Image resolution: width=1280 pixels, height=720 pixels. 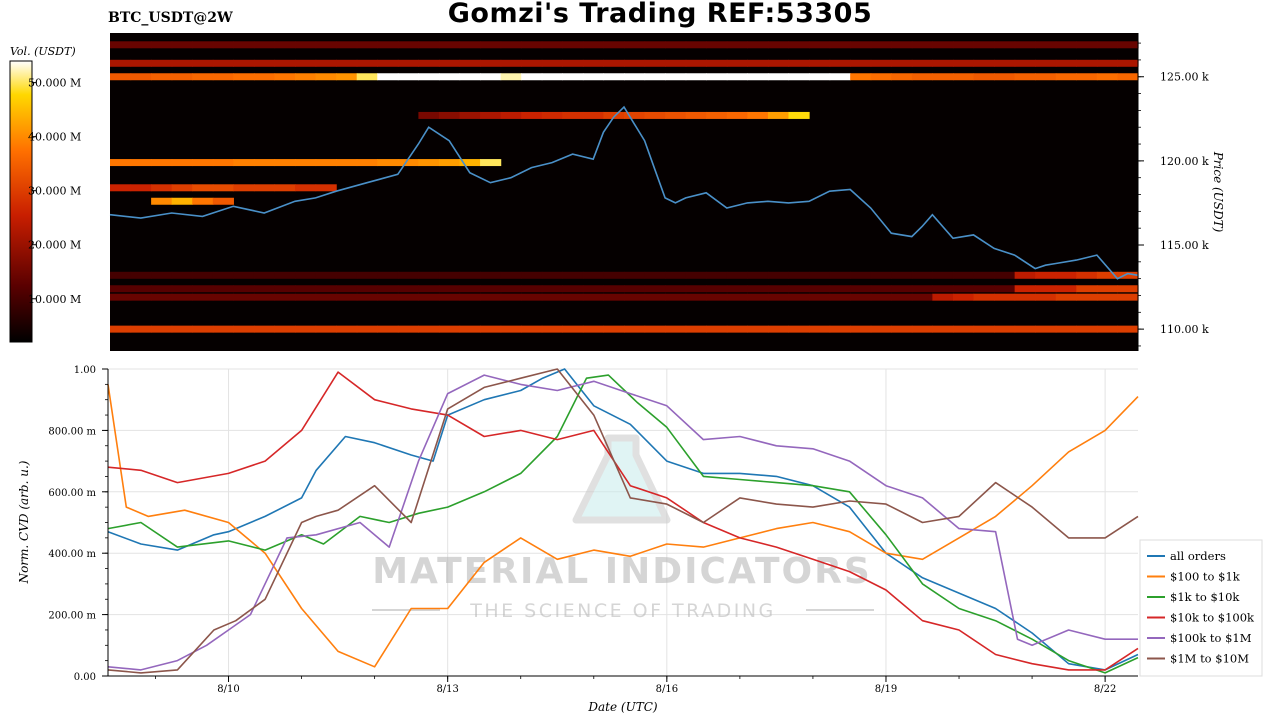 What do you see at coordinates (1184, 77) in the screenshot?
I see `heatmap-tick-label: 125.00 k` at bounding box center [1184, 77].